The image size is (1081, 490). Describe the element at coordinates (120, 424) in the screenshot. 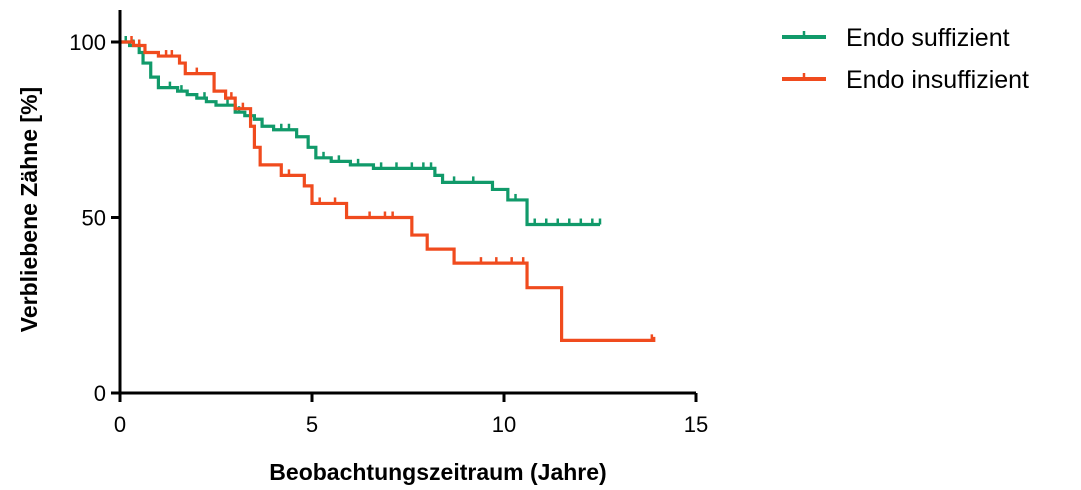

I see `x-tick-label-0: 0` at that location.